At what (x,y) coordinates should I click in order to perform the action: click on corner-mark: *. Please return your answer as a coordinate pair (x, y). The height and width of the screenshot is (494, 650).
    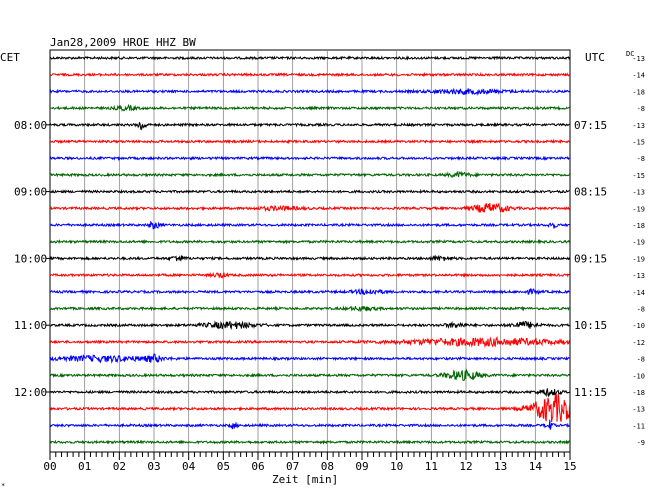
    Looking at the image, I should click on (3, 486).